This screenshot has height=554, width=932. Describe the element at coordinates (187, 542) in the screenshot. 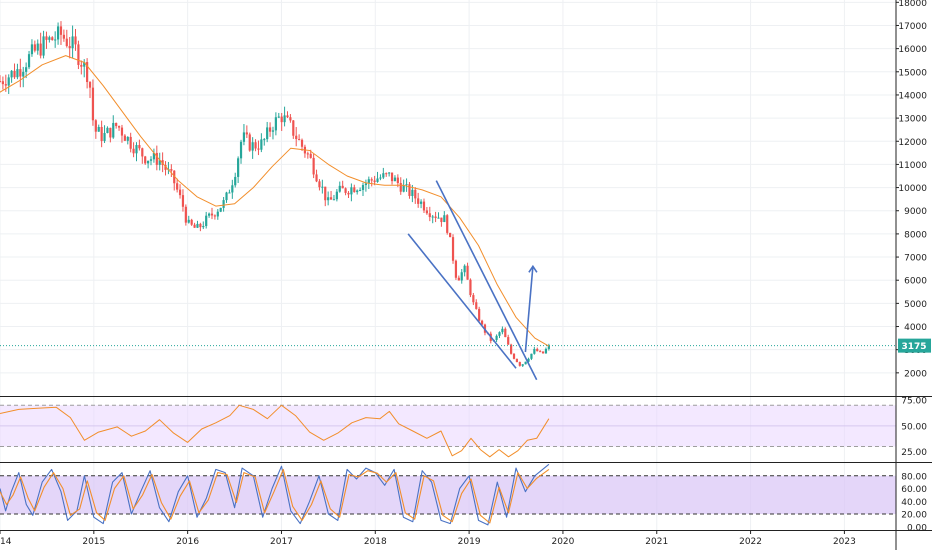

I see `x-tick-label: 2016` at that location.